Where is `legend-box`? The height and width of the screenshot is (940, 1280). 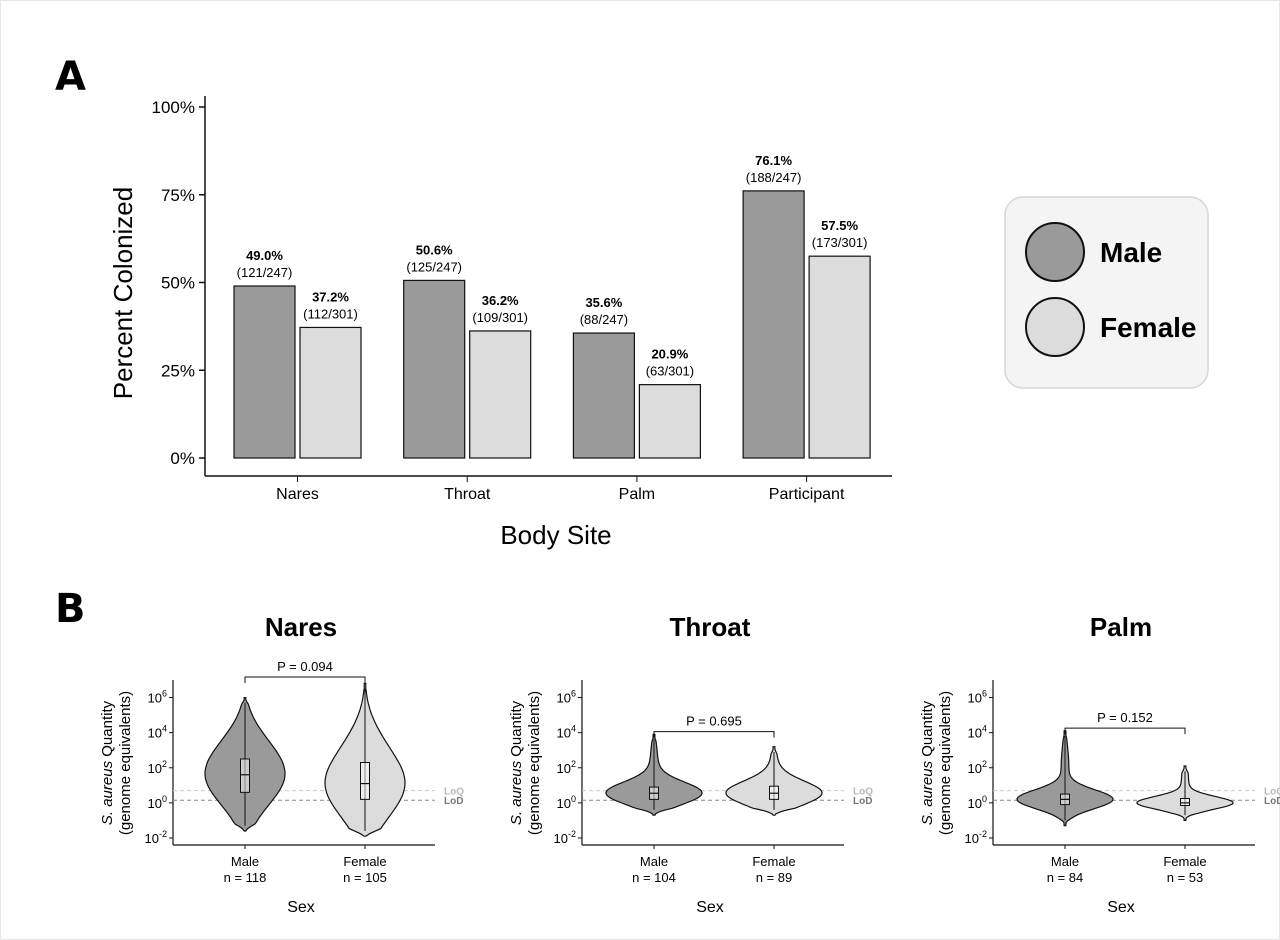
legend-box is located at coordinates (1106, 292).